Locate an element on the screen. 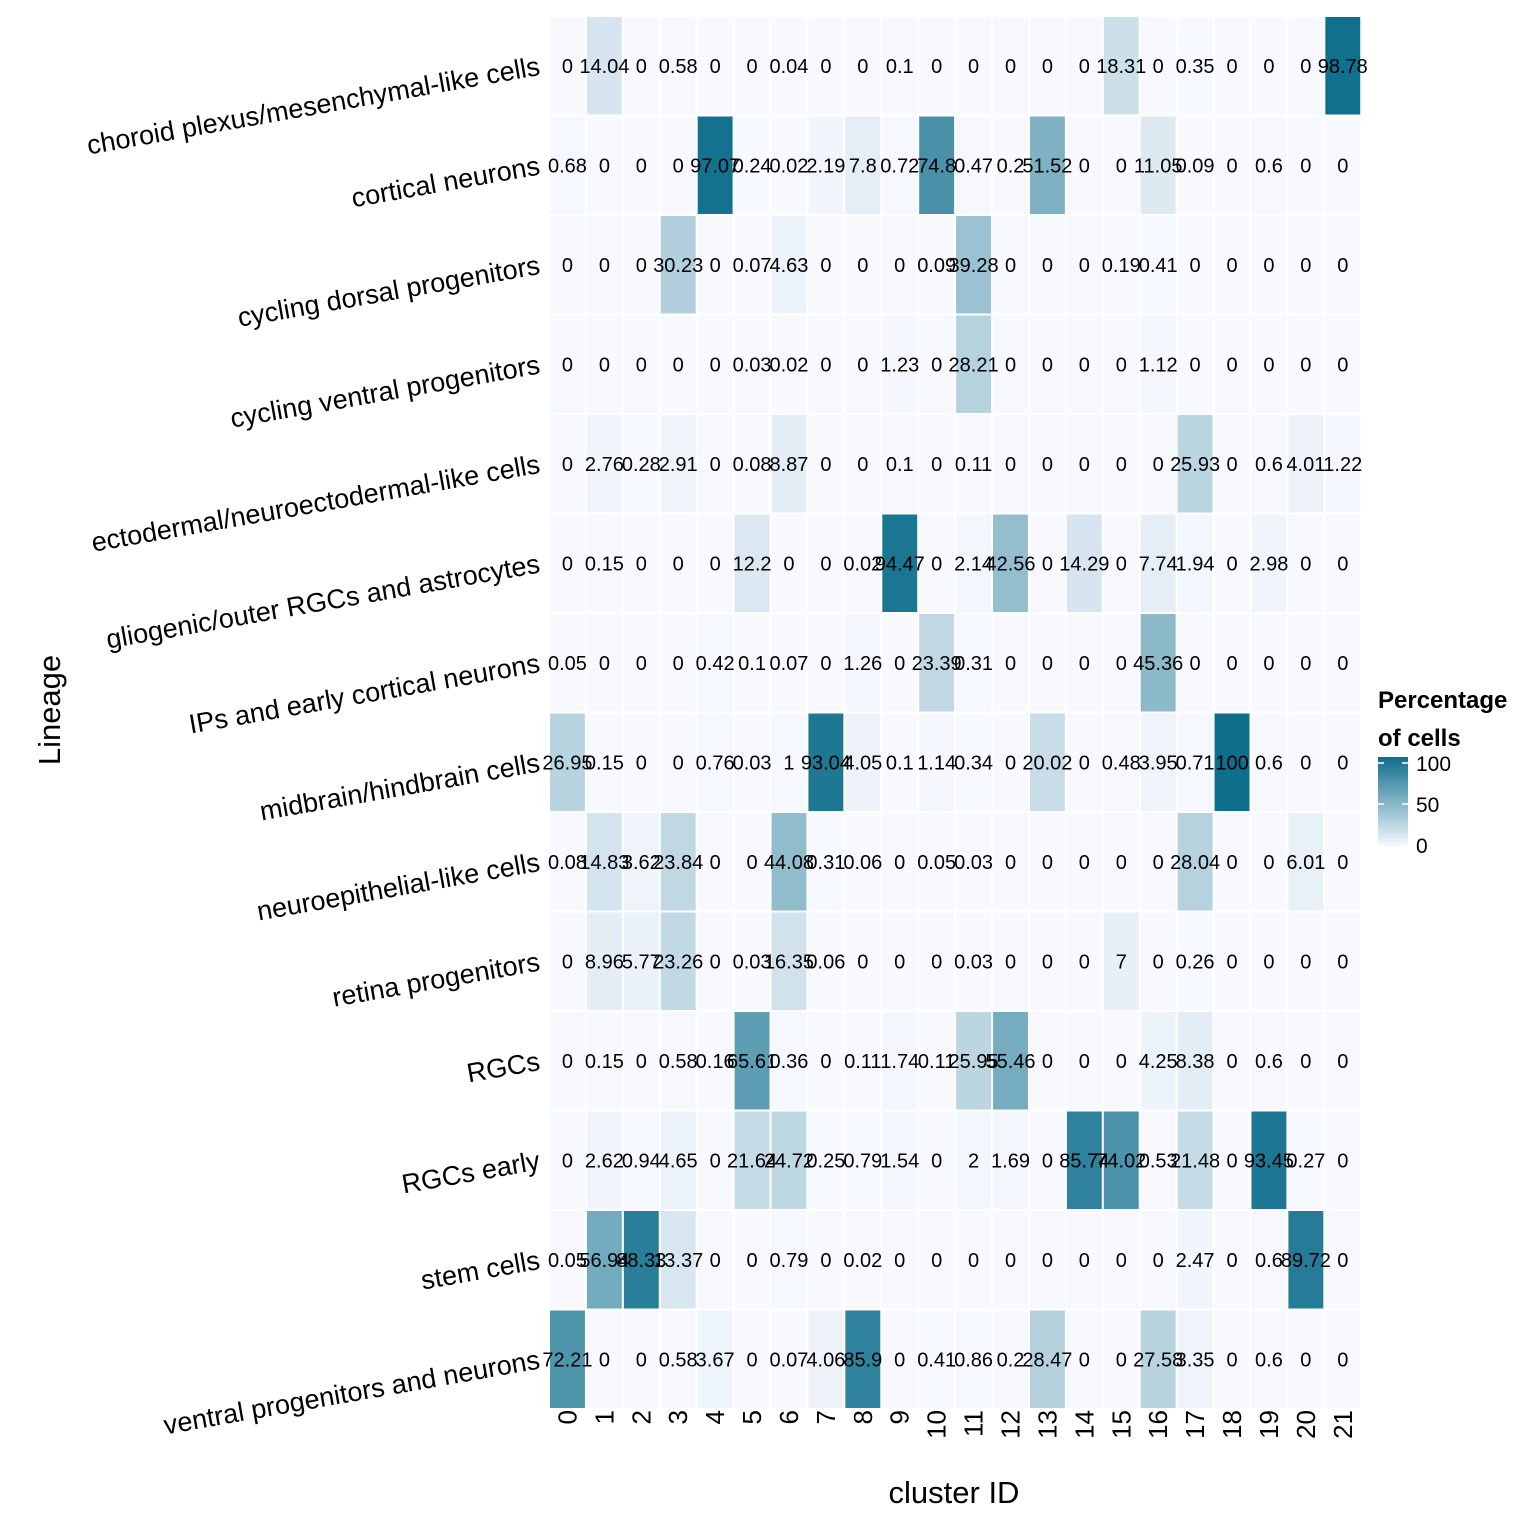  cell-value-label: 88.33 is located at coordinates (641, 1261).